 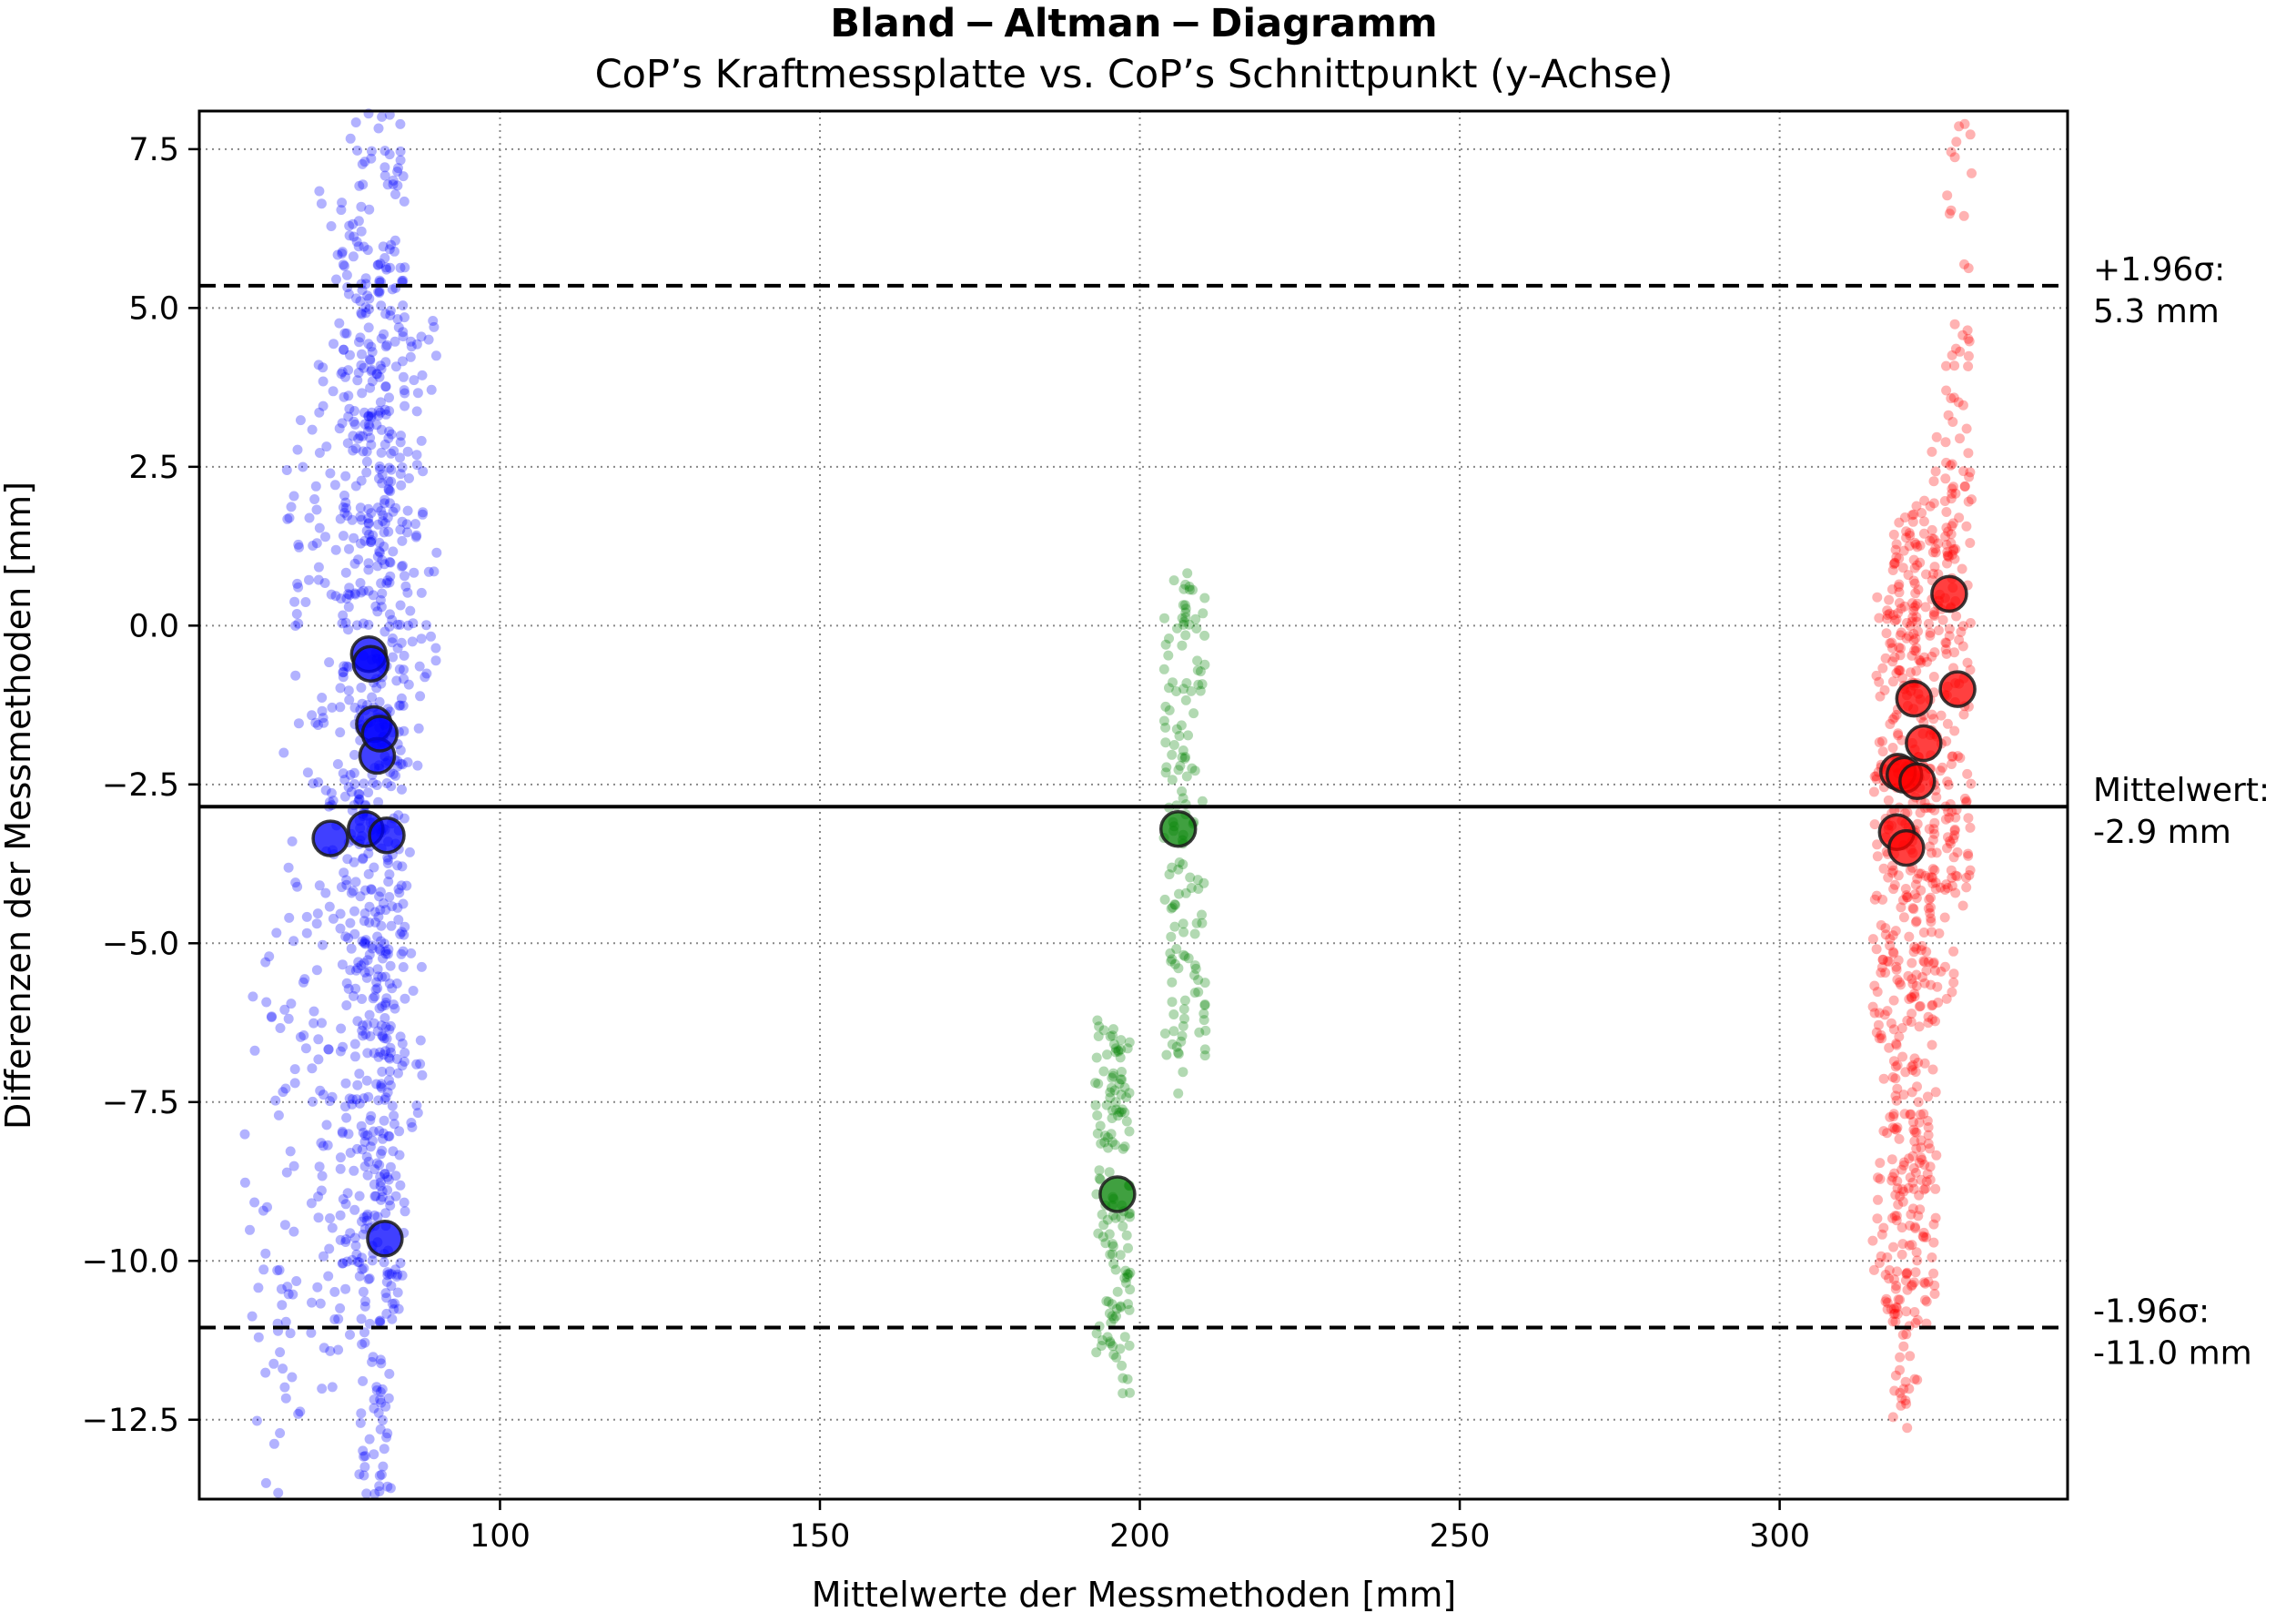 I want to click on subject-mean-point, so click(x=1917, y=781).